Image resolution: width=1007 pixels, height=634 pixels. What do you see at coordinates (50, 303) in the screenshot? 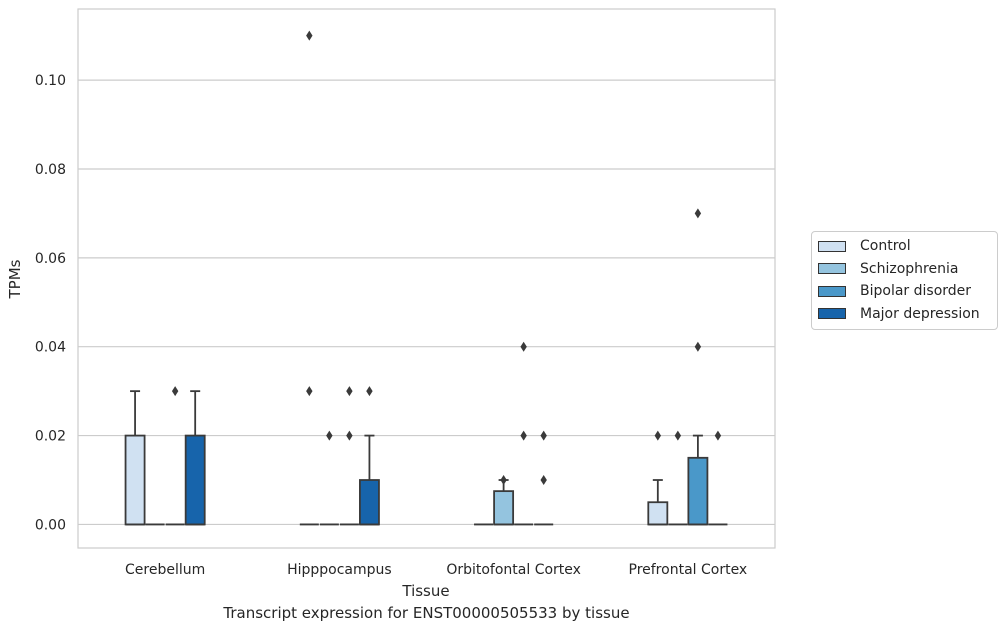
I see `y-tick-labels: 0.00 0.02 0.04 0.06 0.08 0.10` at bounding box center [50, 303].